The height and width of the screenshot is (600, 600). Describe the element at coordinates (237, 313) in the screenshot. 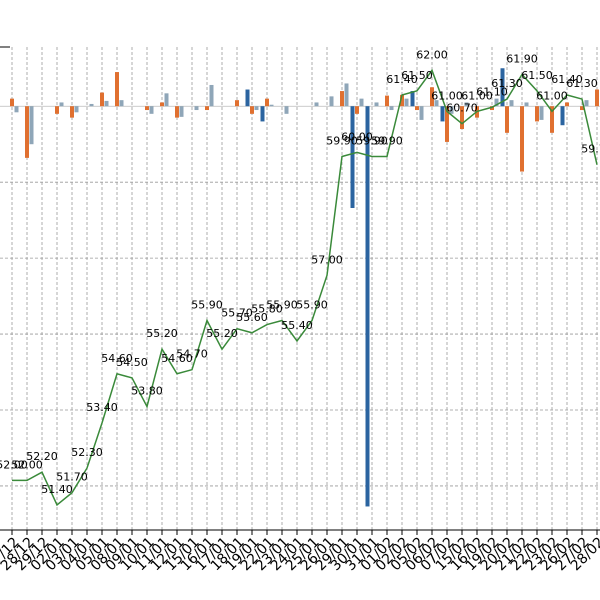

I see `data-label: 55.70` at that location.